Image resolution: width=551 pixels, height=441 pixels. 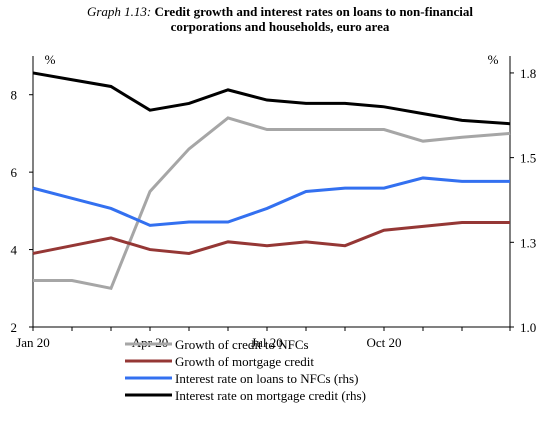 I want to click on y2-tick-label: 1.0, so click(x=528, y=327).